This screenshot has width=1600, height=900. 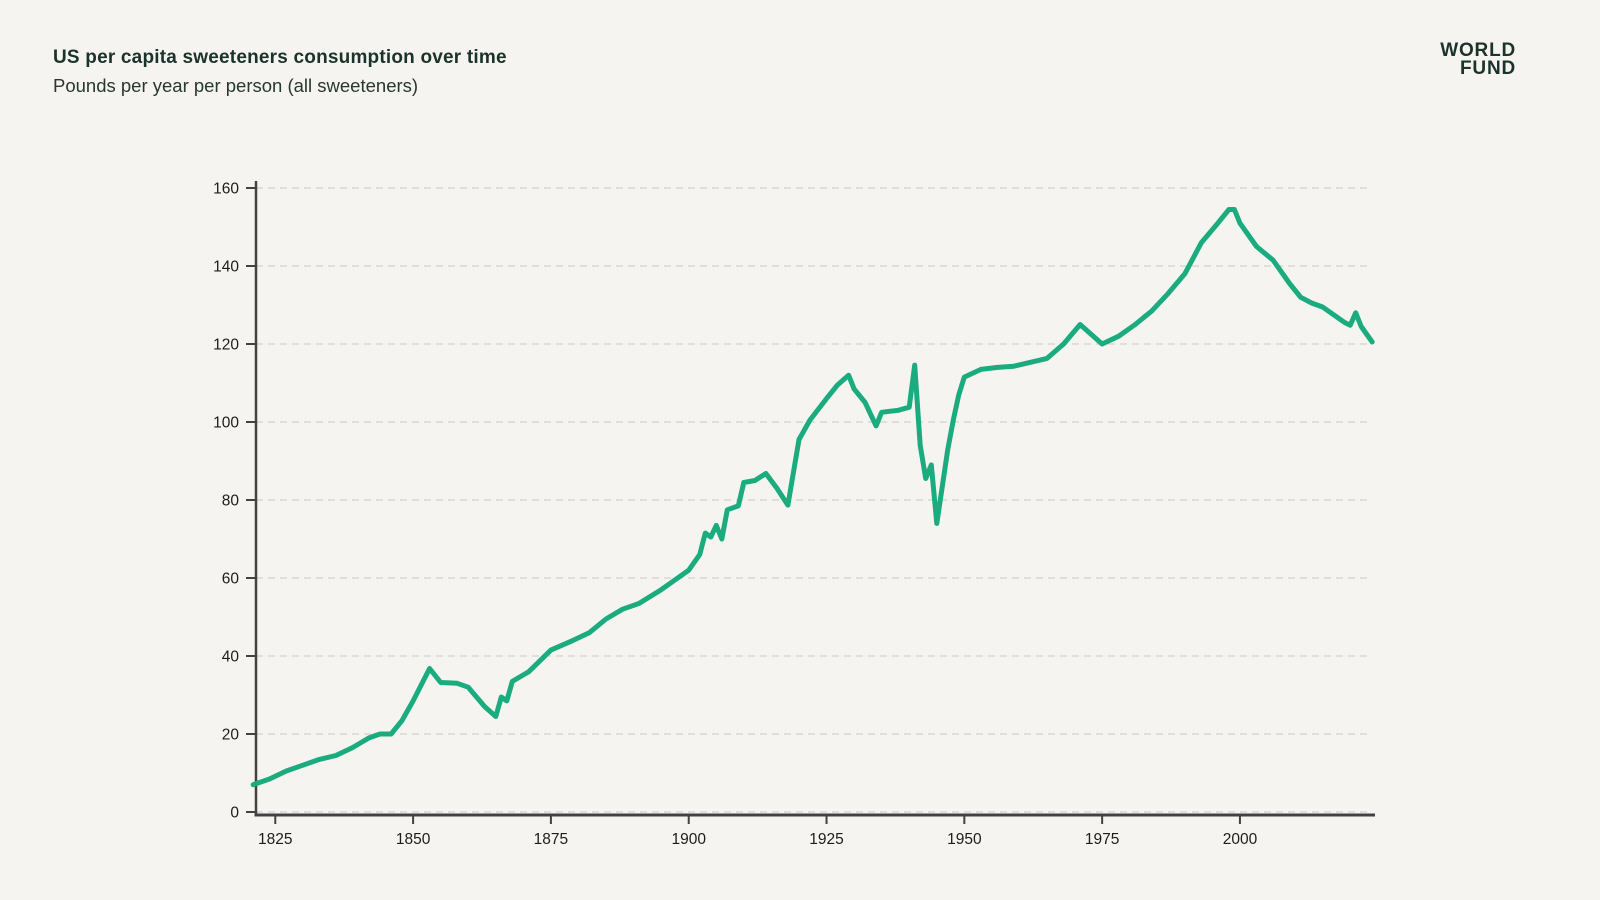 I want to click on y-tick-label: 60, so click(x=231, y=578).